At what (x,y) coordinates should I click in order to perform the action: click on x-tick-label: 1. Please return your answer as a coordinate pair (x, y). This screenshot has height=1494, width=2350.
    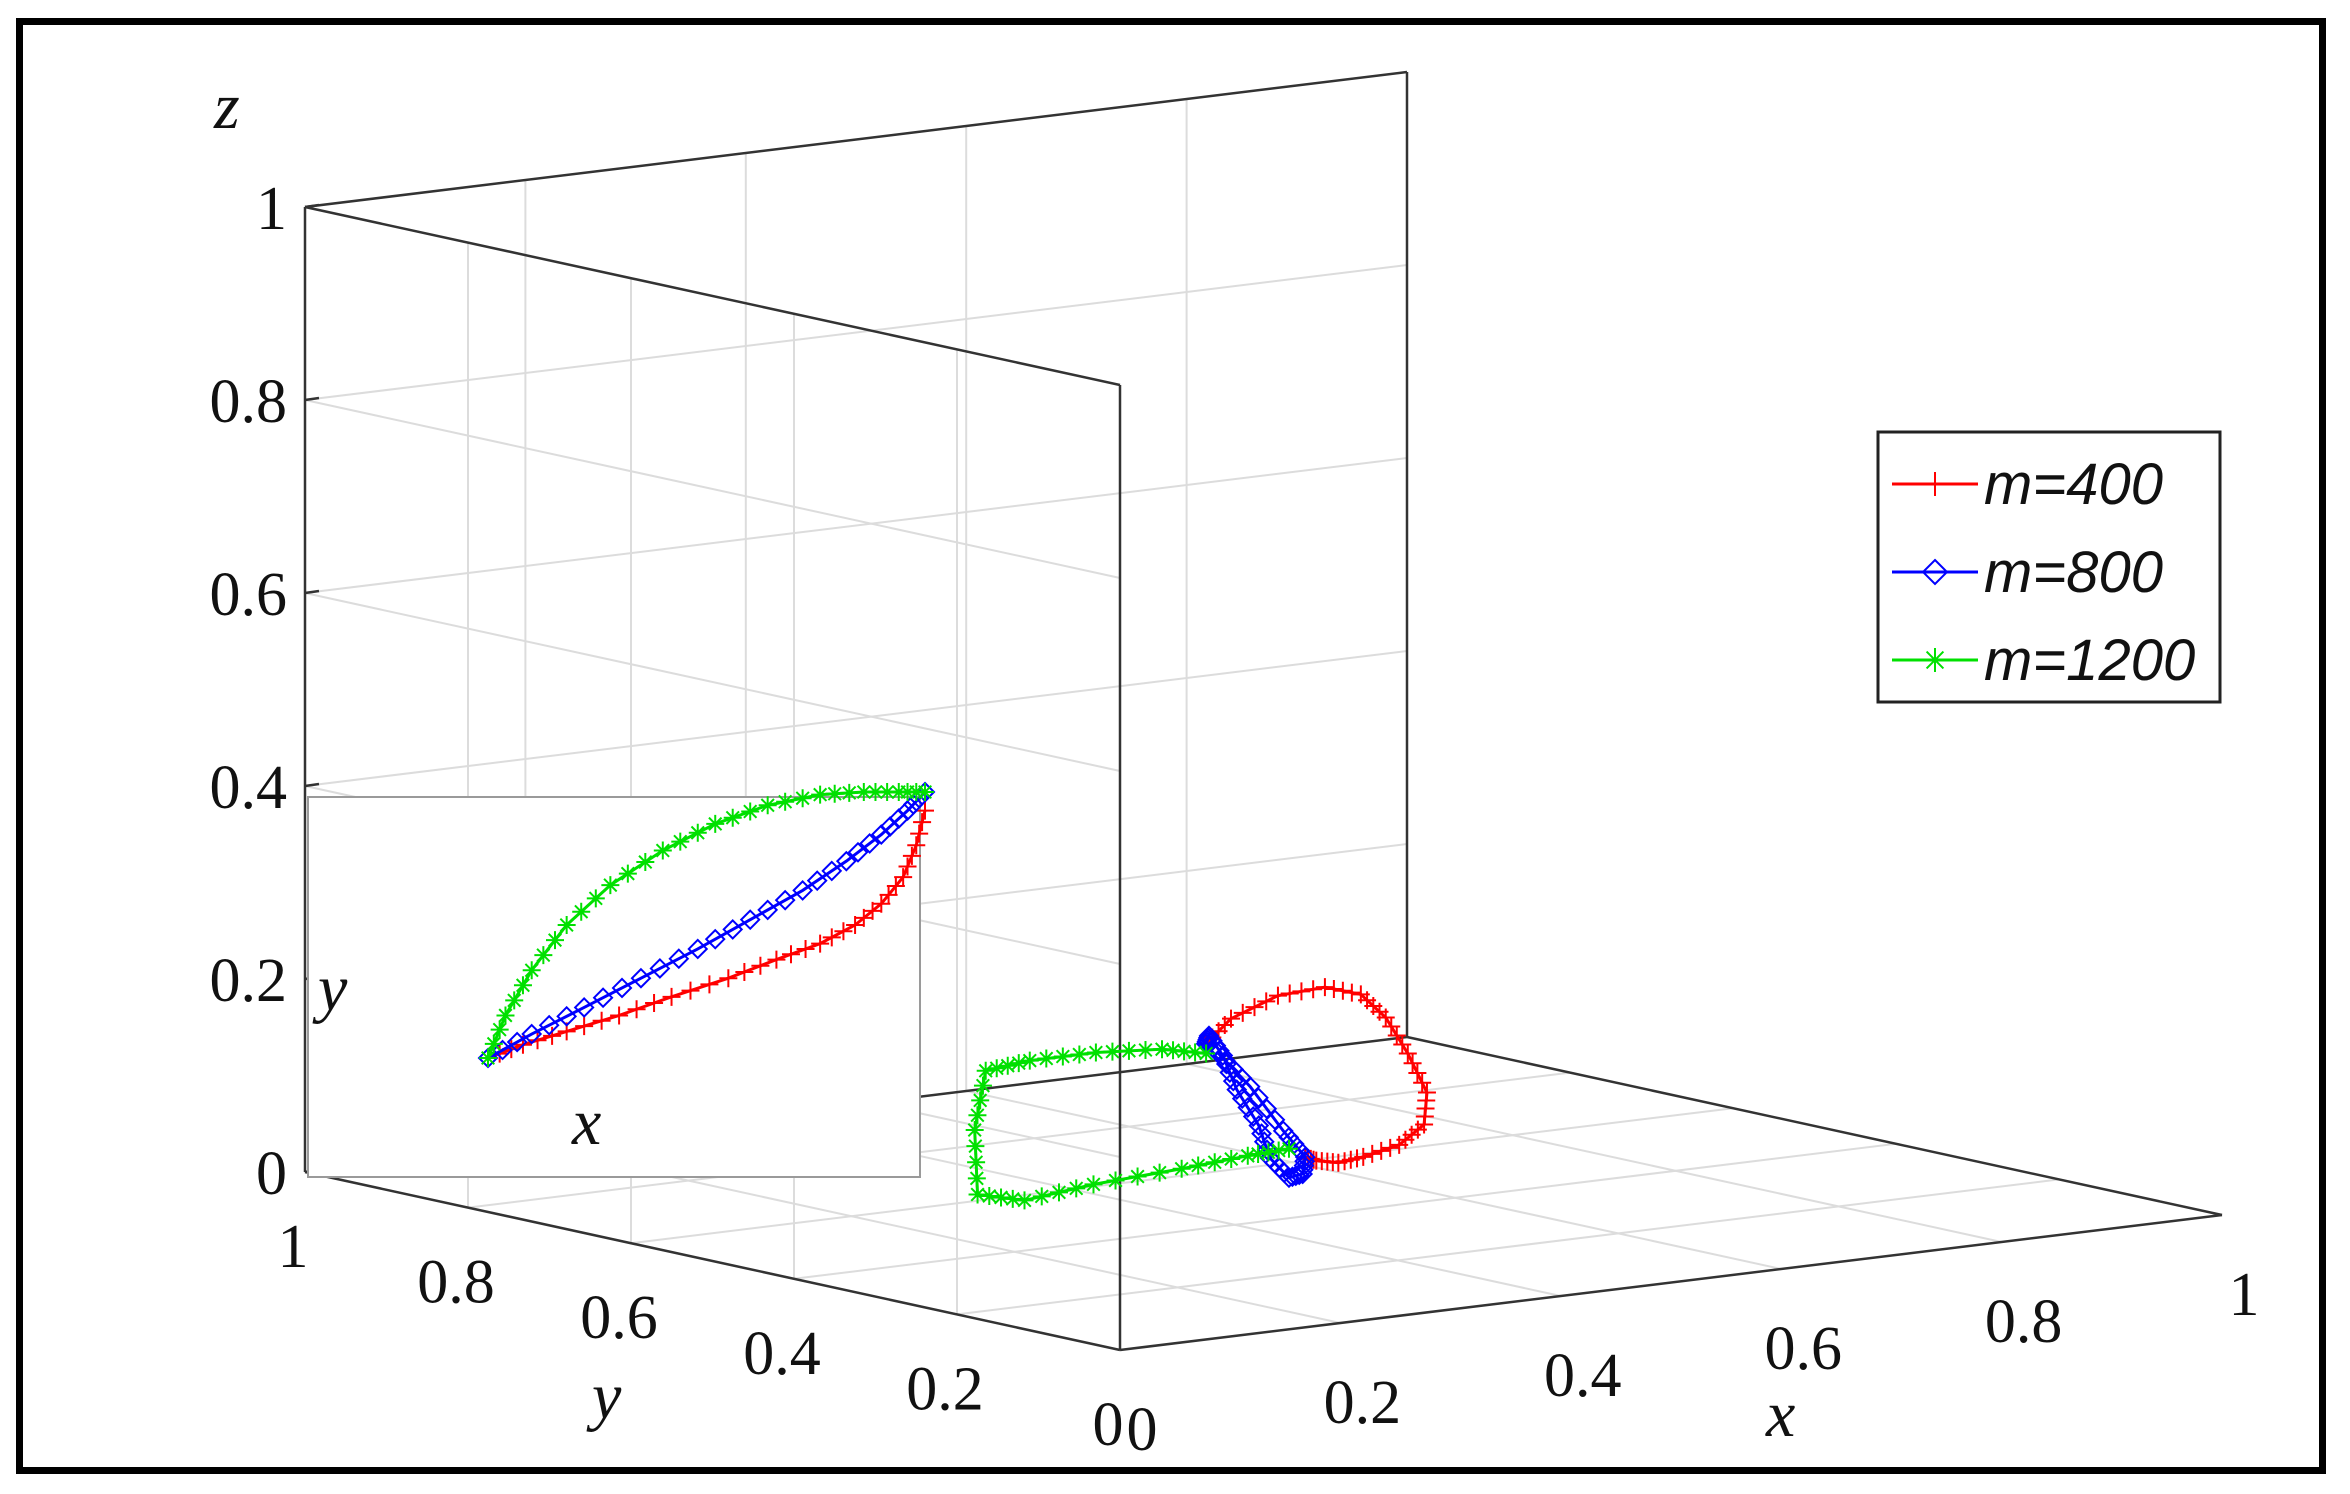
    Looking at the image, I should click on (2244, 1295).